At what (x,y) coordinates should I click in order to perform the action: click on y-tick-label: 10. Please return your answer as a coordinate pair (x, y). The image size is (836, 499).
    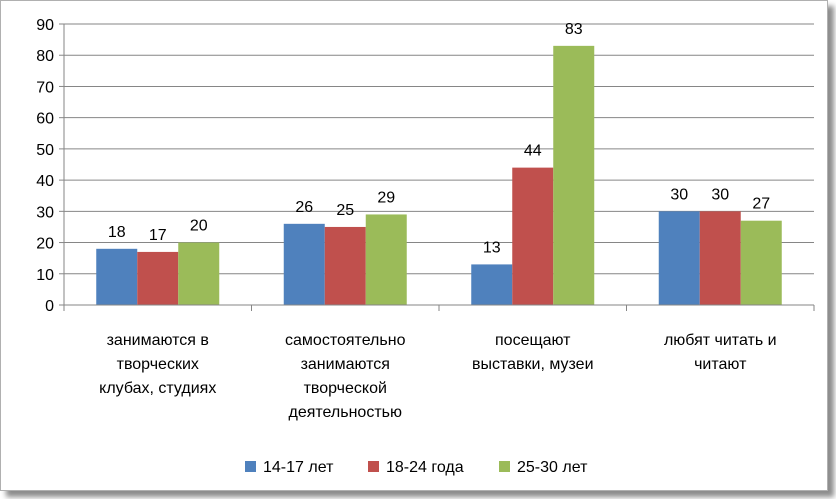
    Looking at the image, I should click on (45, 275).